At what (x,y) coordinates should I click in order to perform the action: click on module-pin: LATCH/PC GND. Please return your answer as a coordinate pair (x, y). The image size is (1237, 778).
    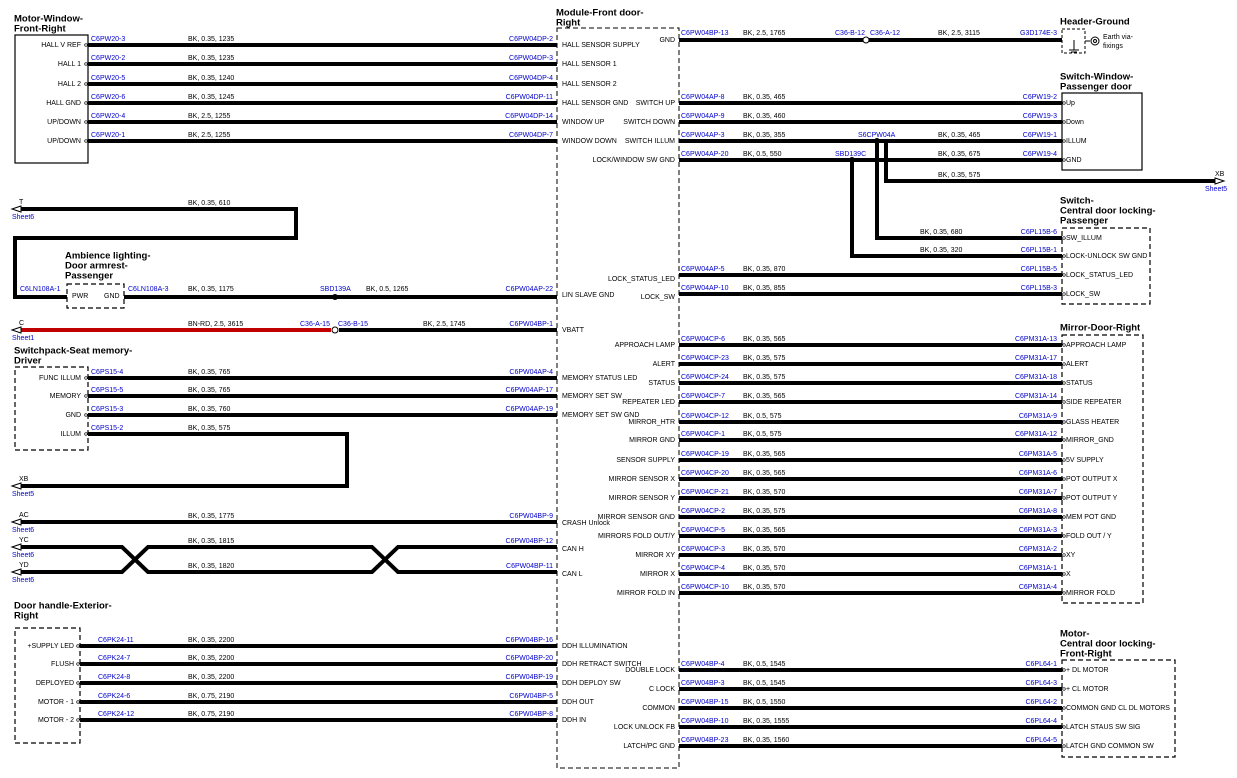
    Looking at the image, I should click on (649, 746).